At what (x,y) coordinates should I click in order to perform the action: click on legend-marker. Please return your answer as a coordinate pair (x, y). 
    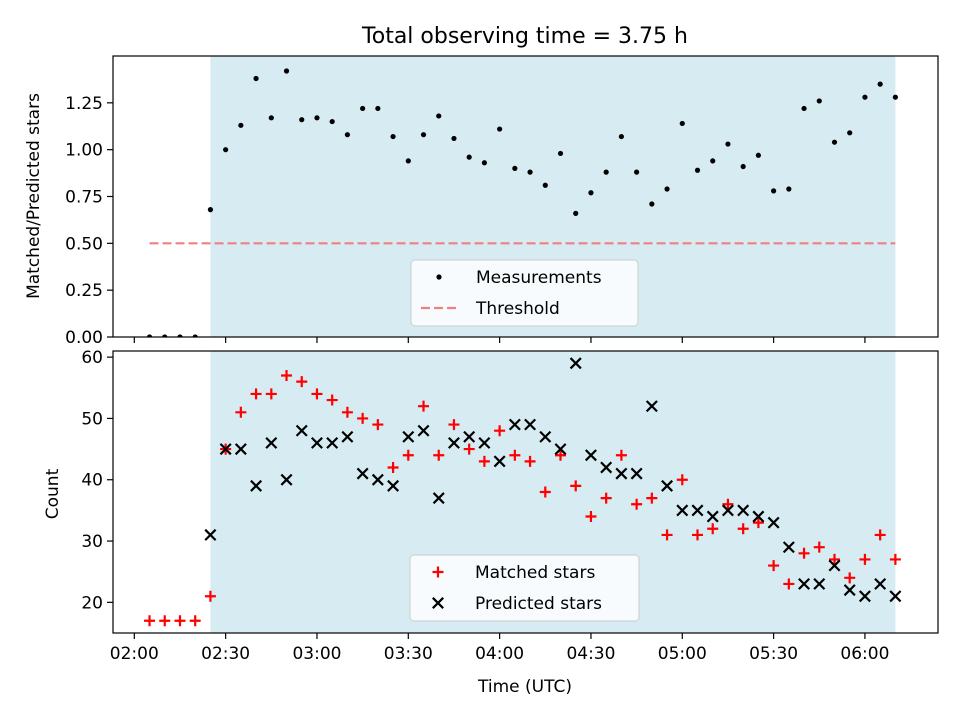
    Looking at the image, I should click on (439, 277).